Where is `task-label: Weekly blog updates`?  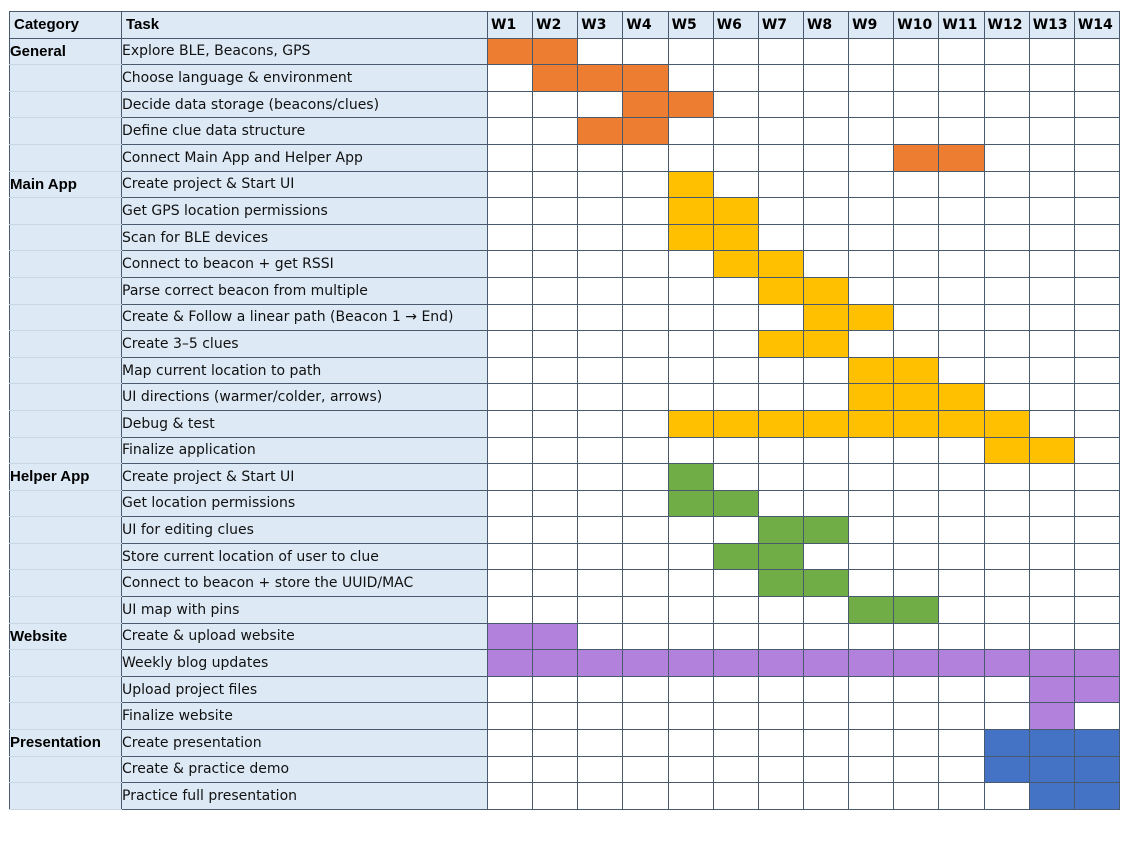 task-label: Weekly blog updates is located at coordinates (304, 663).